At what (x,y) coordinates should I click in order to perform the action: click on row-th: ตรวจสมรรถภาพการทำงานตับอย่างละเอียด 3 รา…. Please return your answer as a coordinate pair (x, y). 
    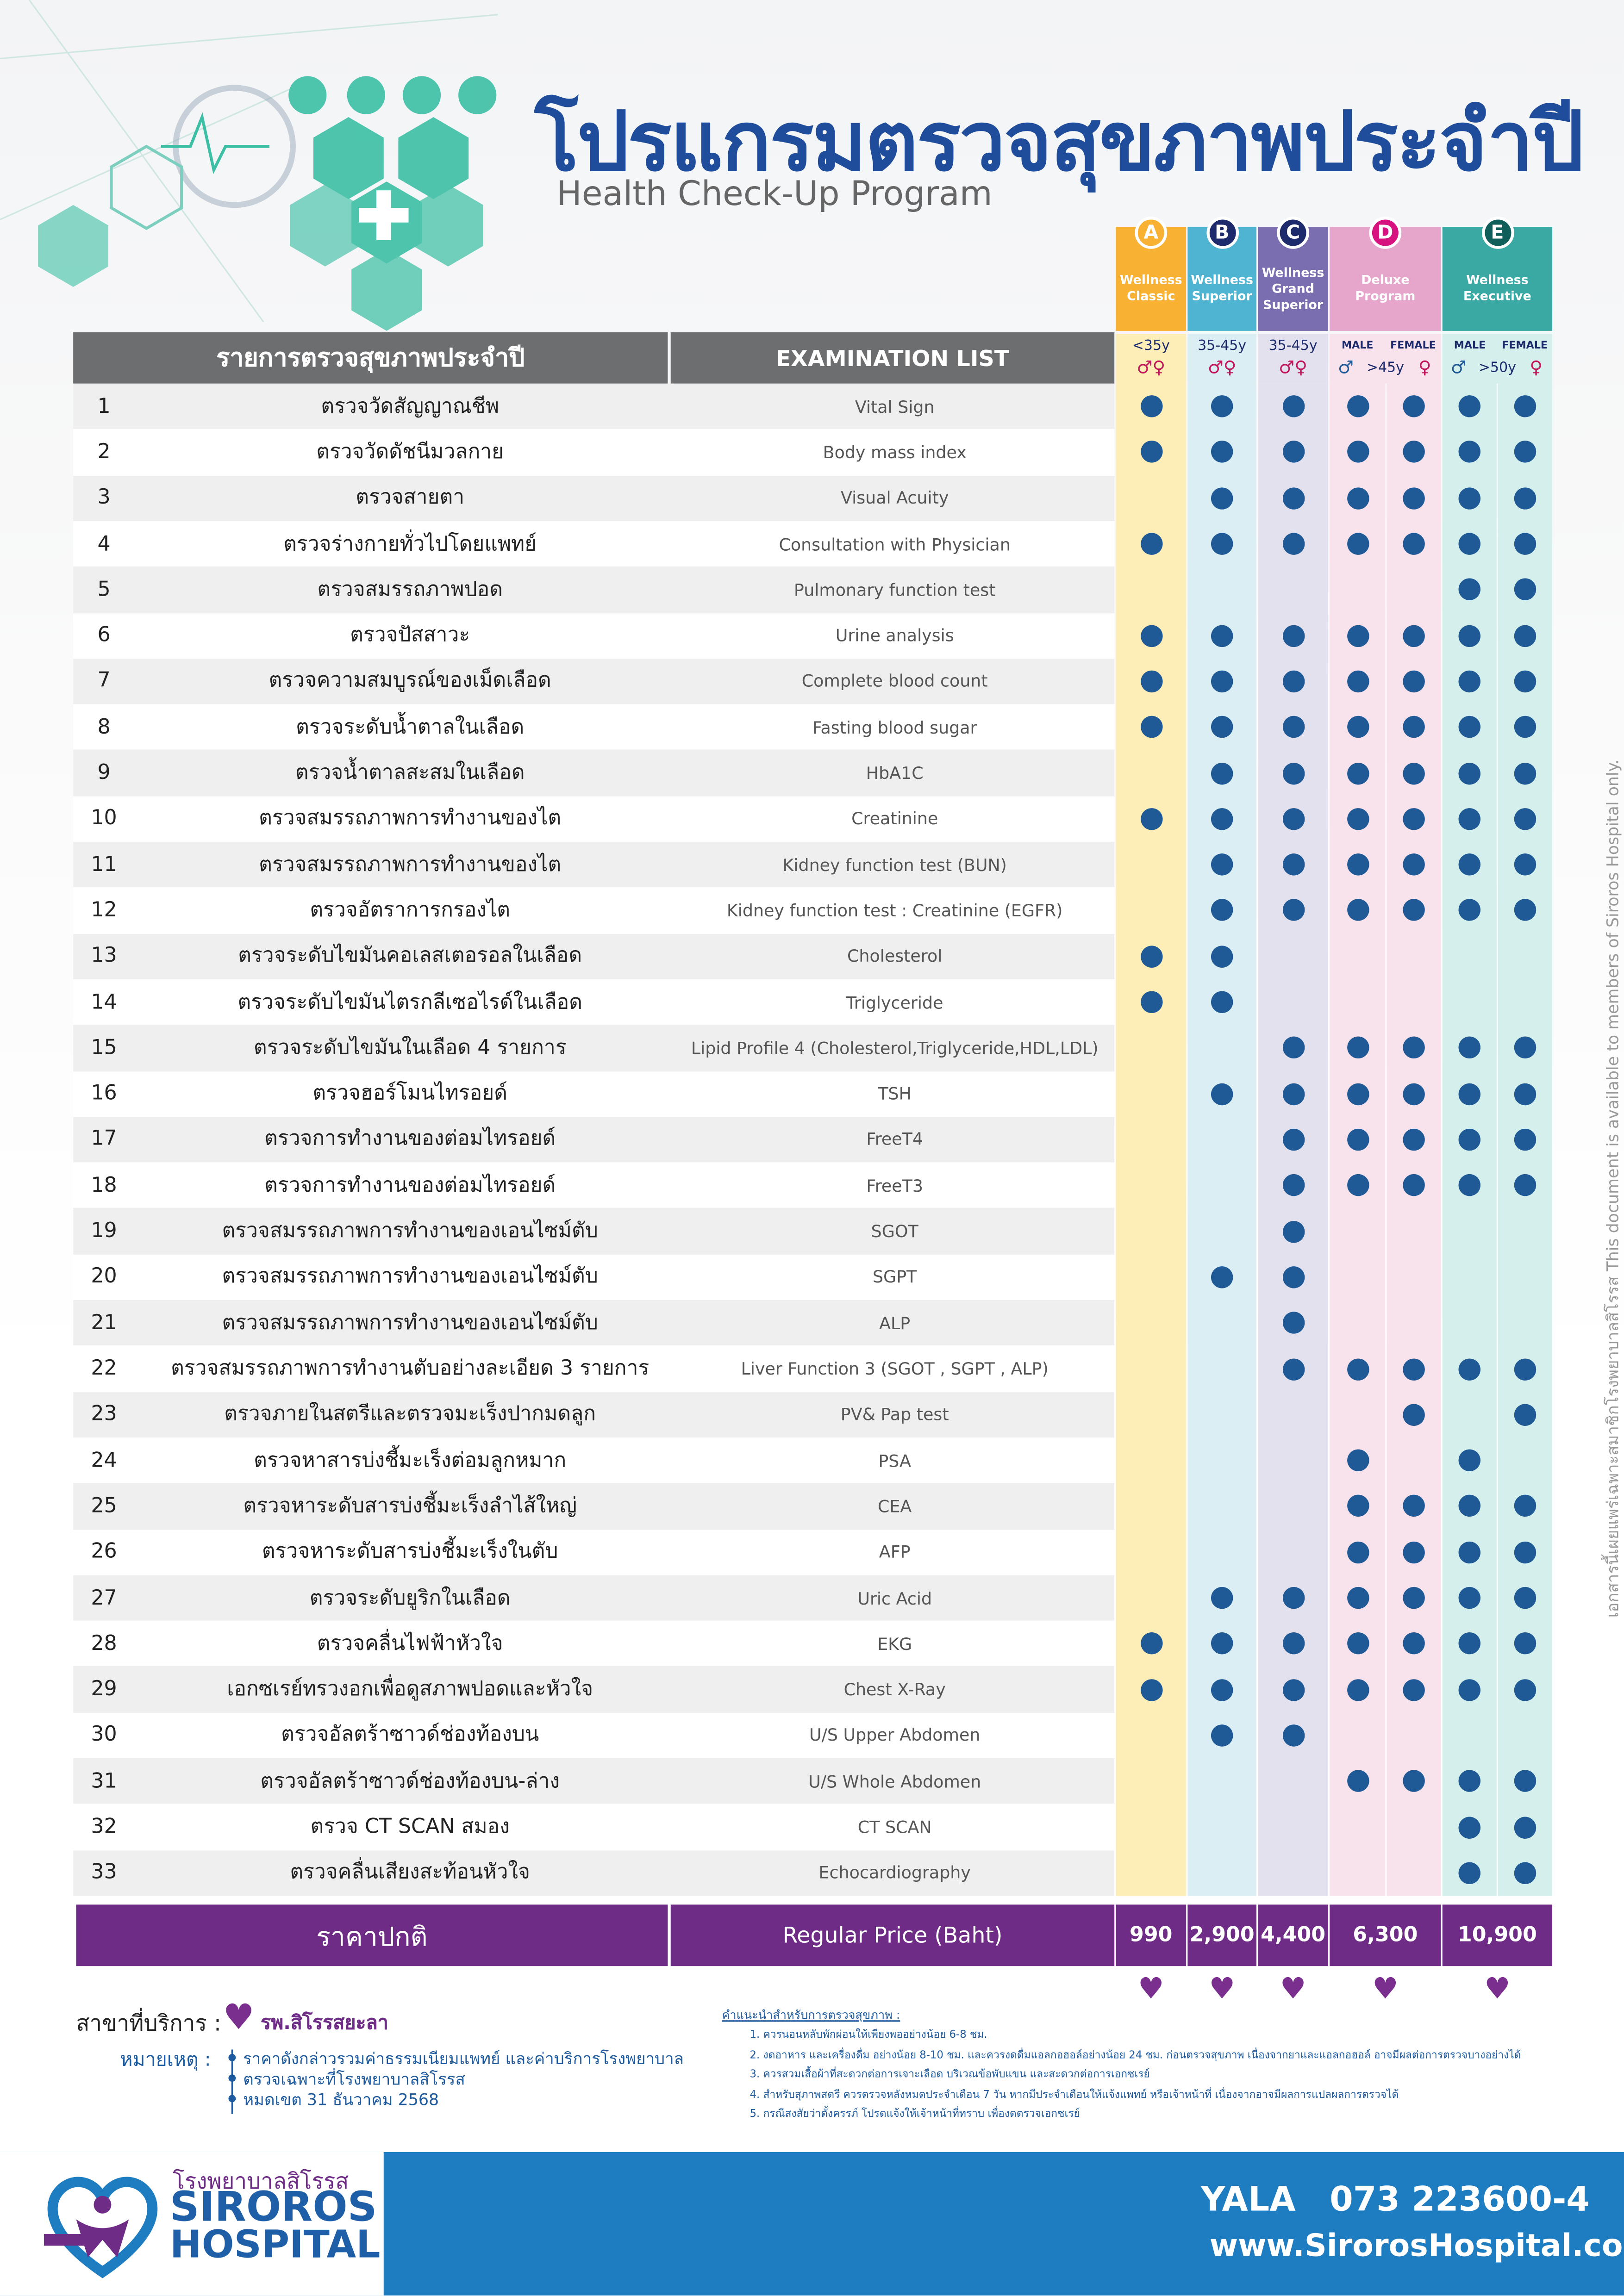
    Looking at the image, I should click on (410, 1369).